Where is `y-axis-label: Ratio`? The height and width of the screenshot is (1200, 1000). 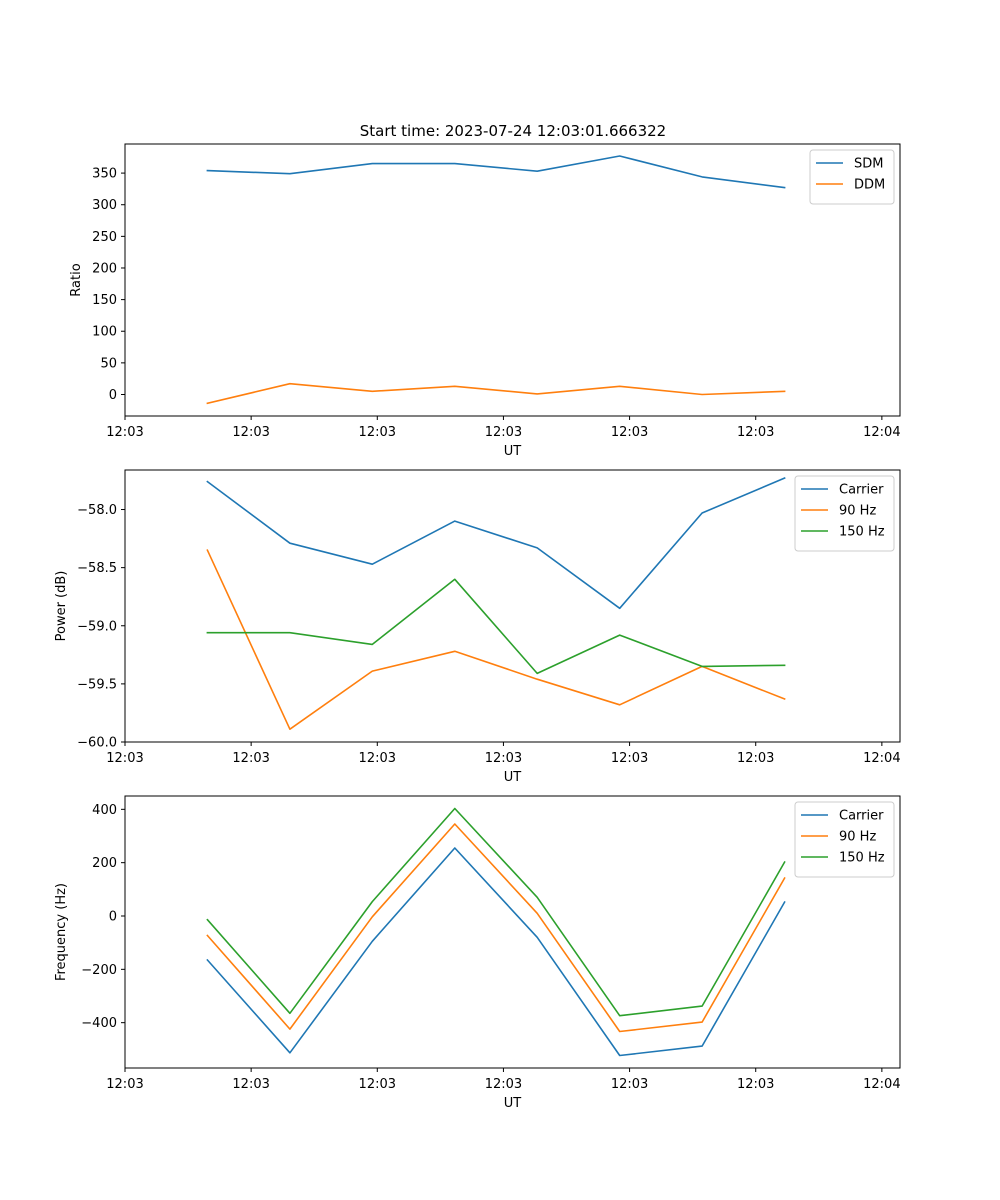 y-axis-label: Ratio is located at coordinates (76, 279).